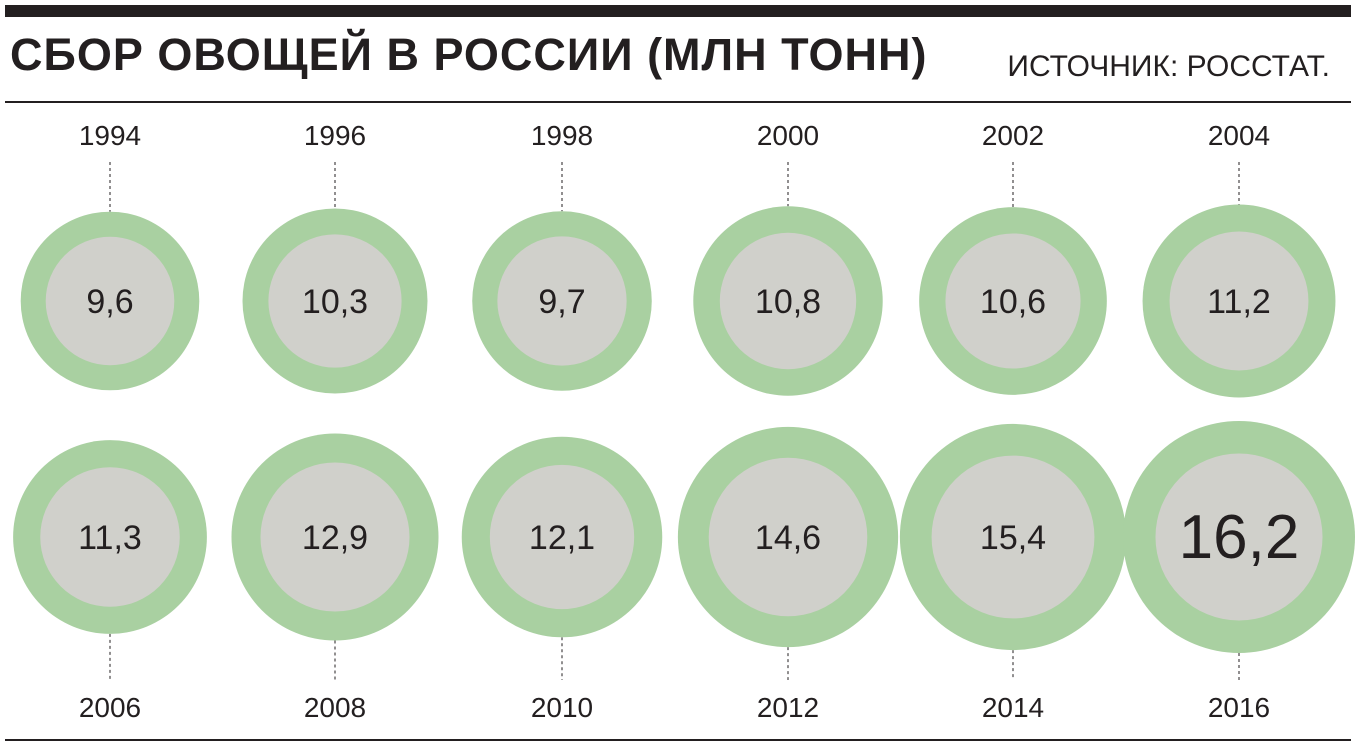  I want to click on bubble-1996: 10,3 1996, so click(335, 257).